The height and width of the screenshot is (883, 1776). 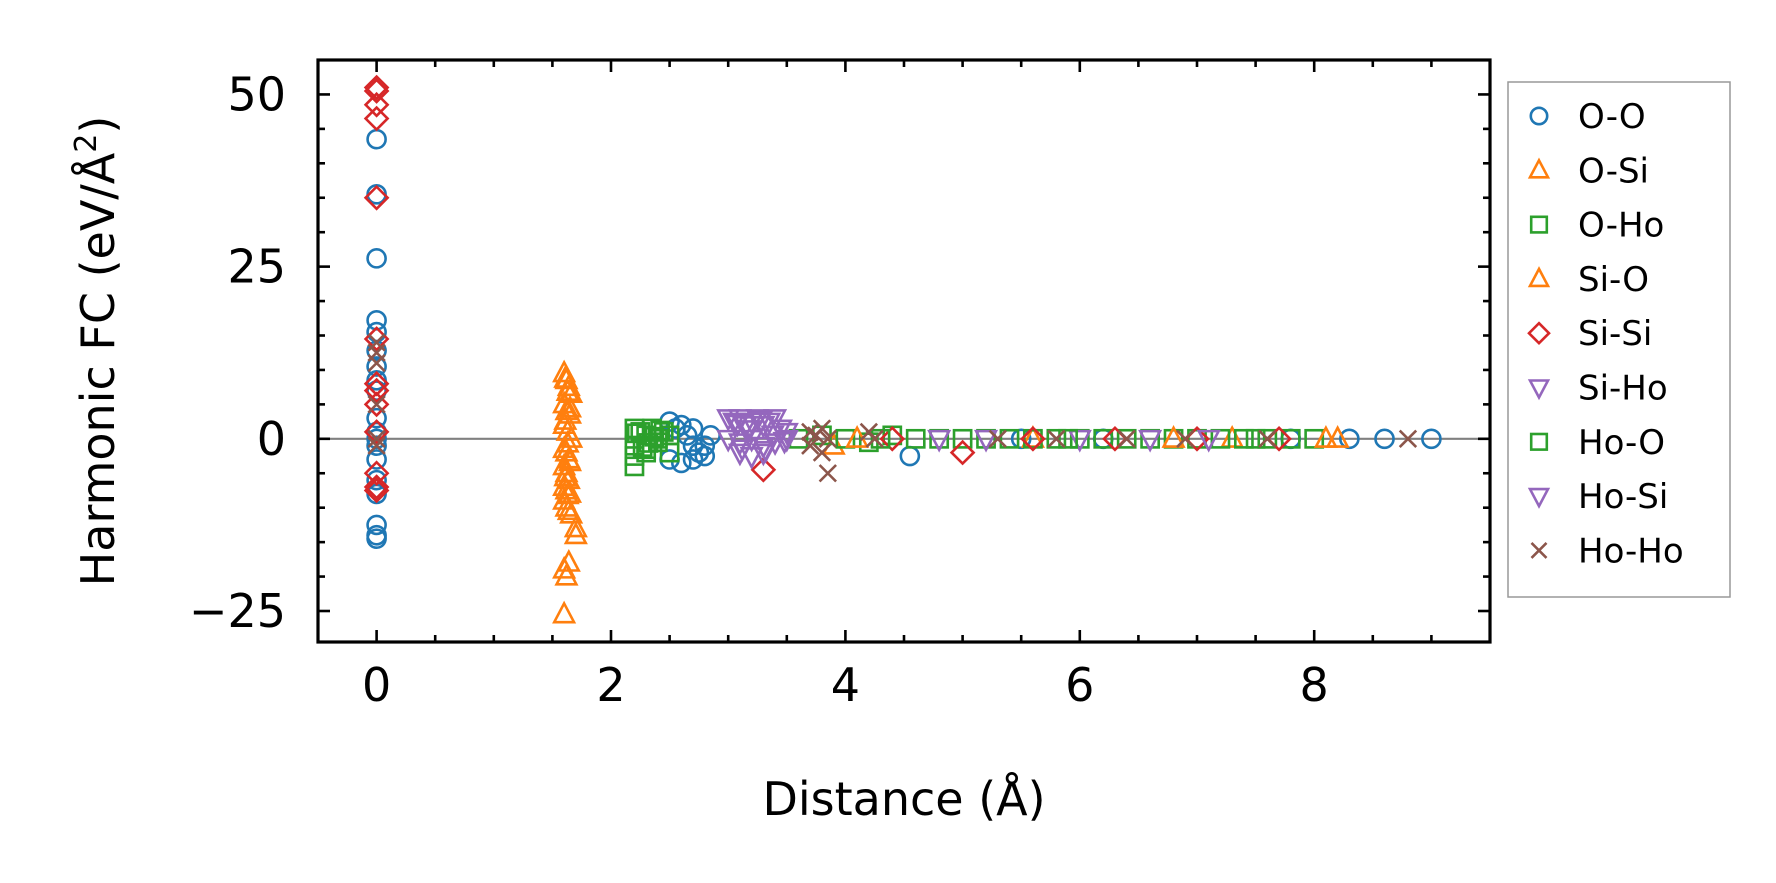 What do you see at coordinates (1619, 339) in the screenshot?
I see `legend: O-O O-Si O-Ho Si-O Si-Si Si-Ho Ho-O Ho-Si Ho-Ho` at bounding box center [1619, 339].